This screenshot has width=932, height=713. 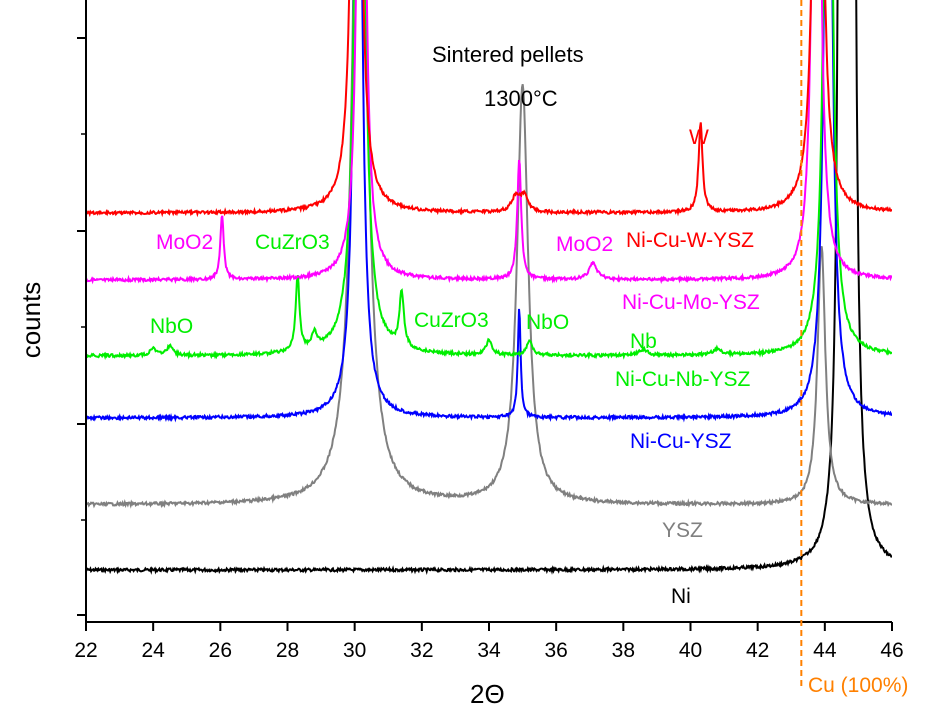 I want to click on x-tick-label: 40, so click(x=690, y=650).